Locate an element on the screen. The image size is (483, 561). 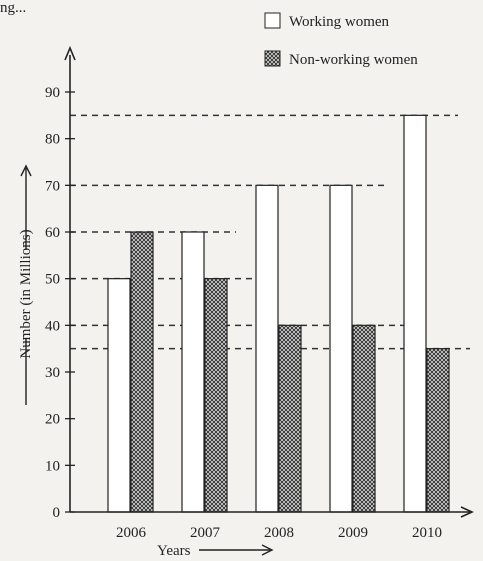
bar-non-working-2006 is located at coordinates (142, 372).